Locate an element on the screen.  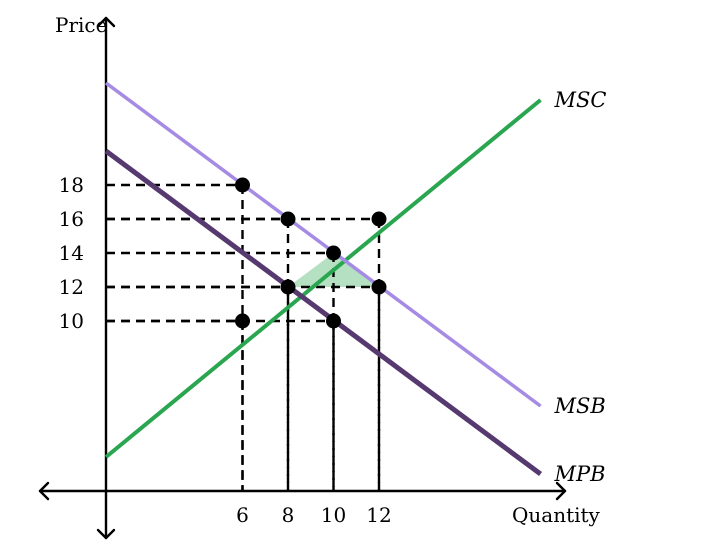
y-axis-bottom-arrow is located at coordinates (106, 534).